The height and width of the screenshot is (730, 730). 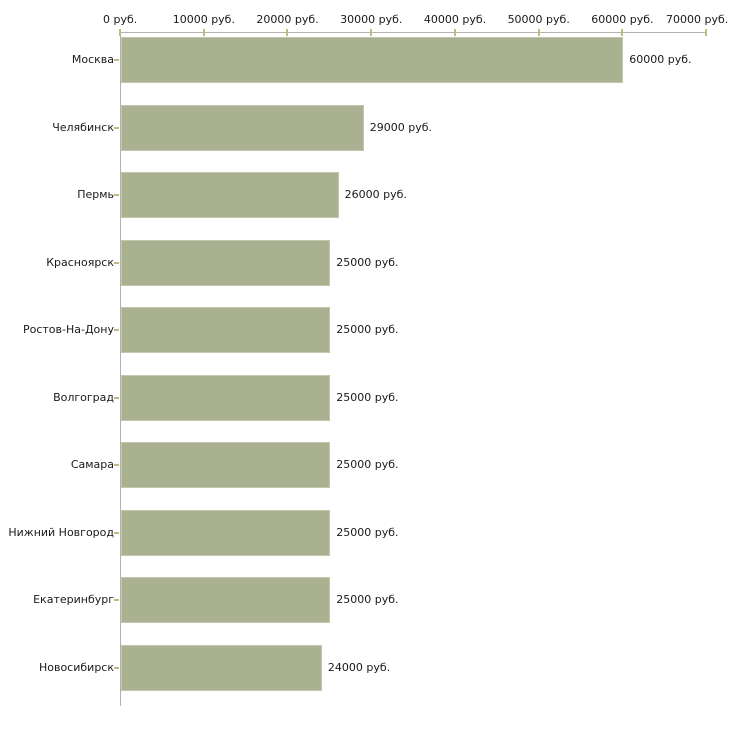 What do you see at coordinates (371, 19) in the screenshot?
I see `x-axis-tick-label: 30000 руб.` at bounding box center [371, 19].